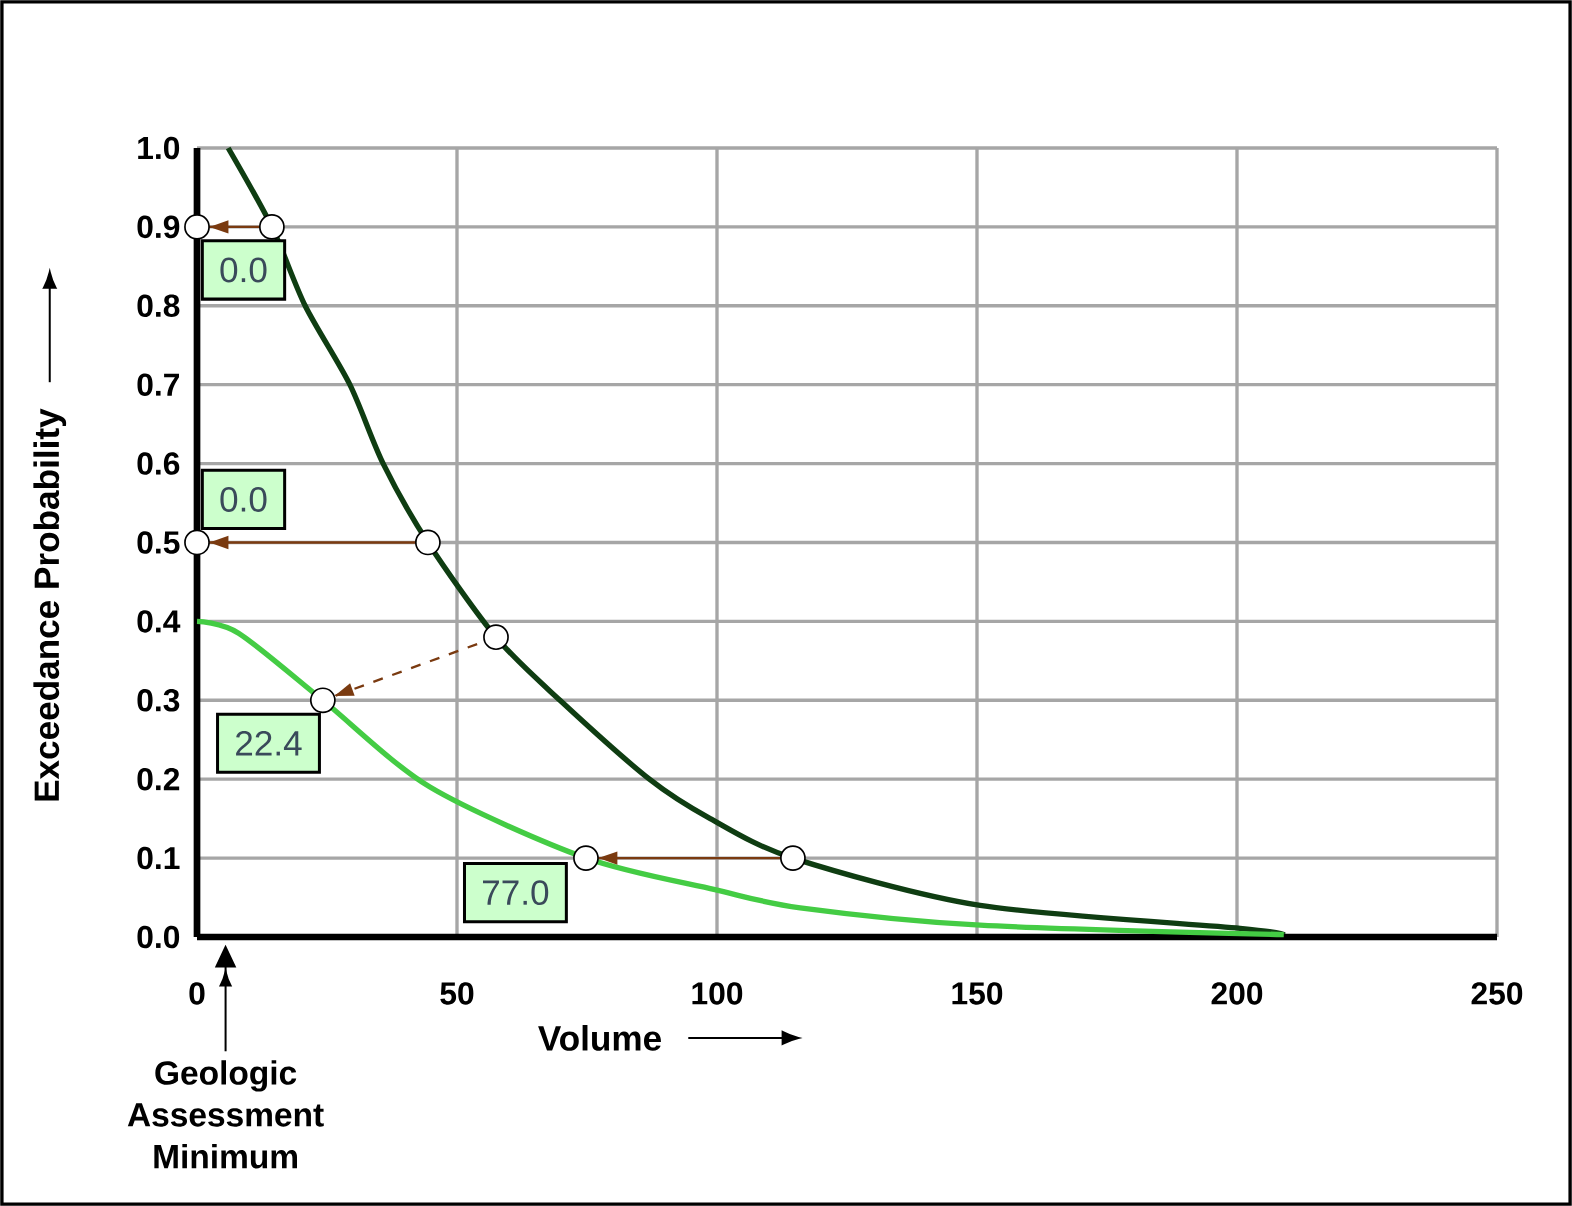 The height and width of the screenshot is (1206, 1572). I want to click on y-tick-label: 0.5, so click(158, 542).